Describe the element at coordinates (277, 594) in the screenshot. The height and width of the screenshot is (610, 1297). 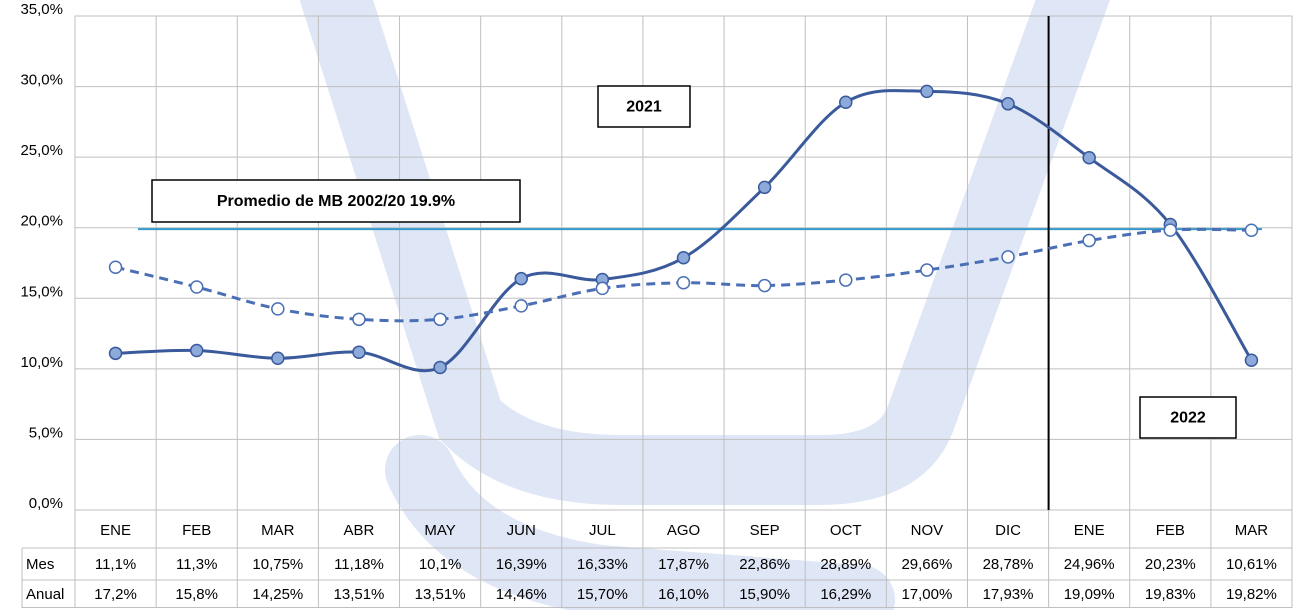
I see `table-cell: 14,25%` at that location.